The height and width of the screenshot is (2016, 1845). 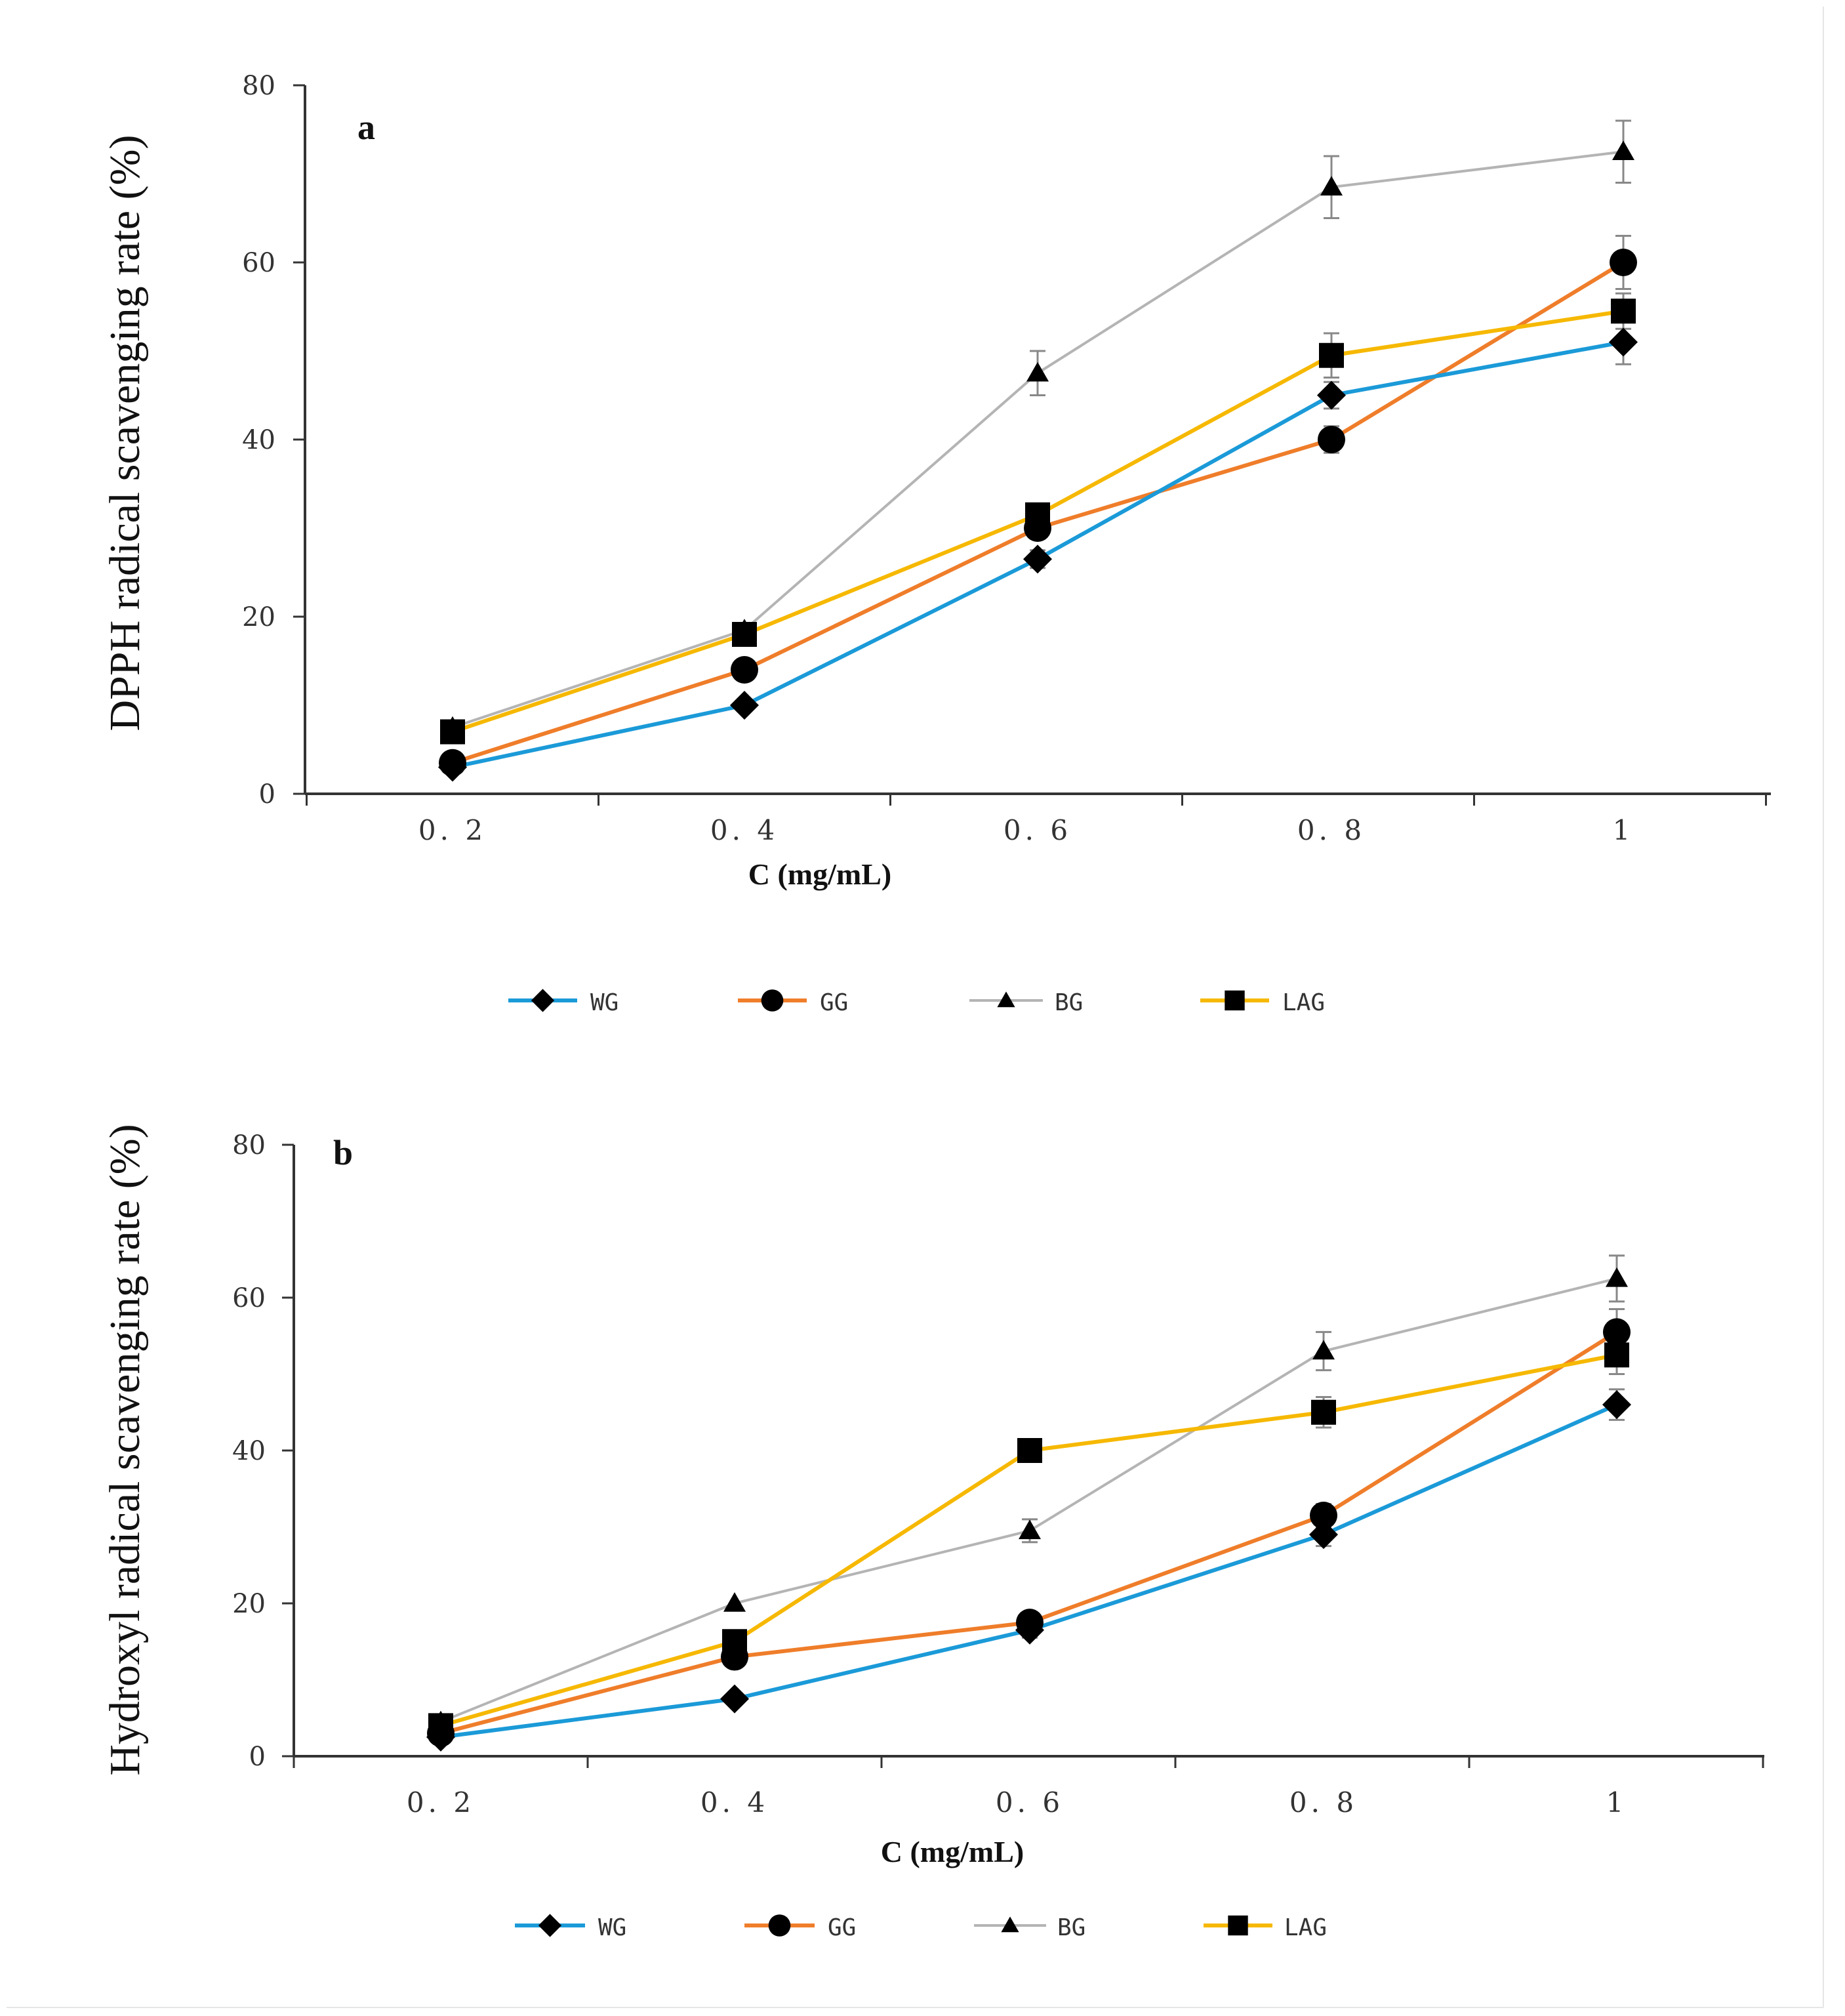 What do you see at coordinates (125, 1449) in the screenshot?
I see `y-axis-title-b: Hydroxyl radical scavenging rate (%)` at bounding box center [125, 1449].